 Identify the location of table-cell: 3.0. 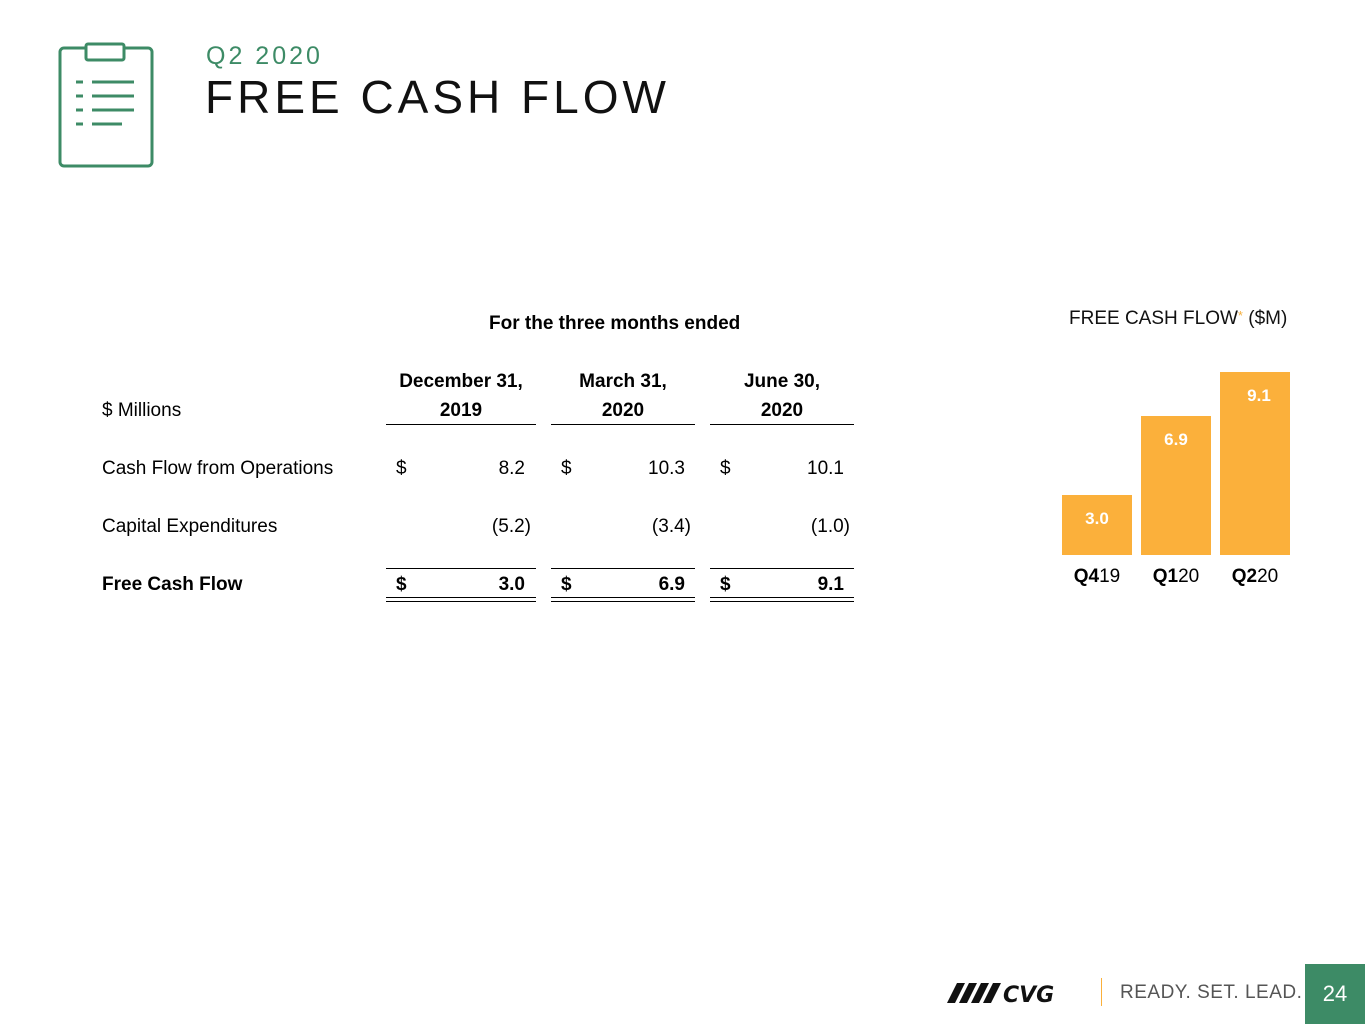
(511, 584).